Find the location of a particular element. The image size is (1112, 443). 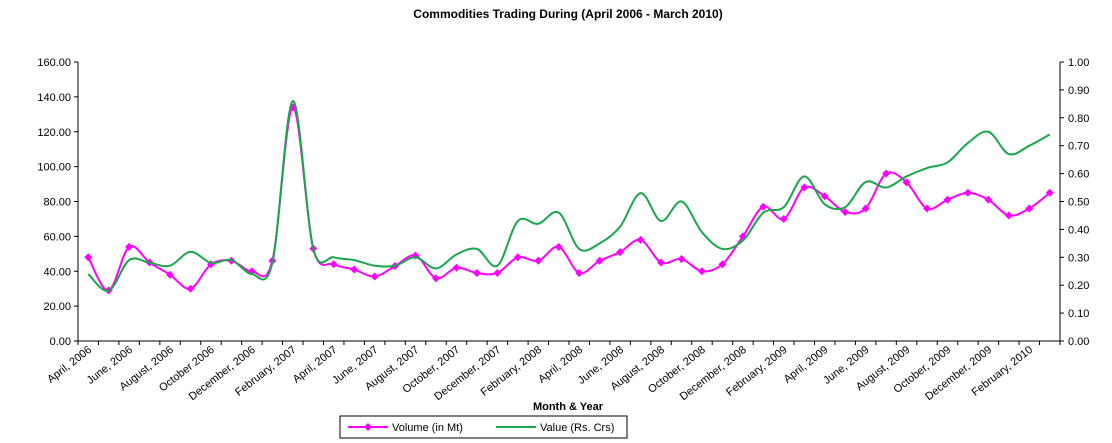

y2-tick-label: 0.00 is located at coordinates (1078, 342).